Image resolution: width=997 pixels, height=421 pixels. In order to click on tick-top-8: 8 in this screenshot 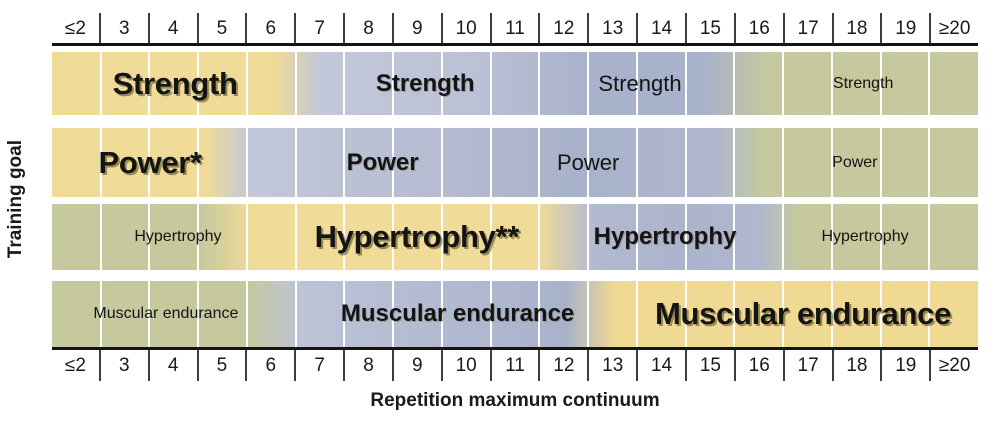, I will do `click(367, 28)`.